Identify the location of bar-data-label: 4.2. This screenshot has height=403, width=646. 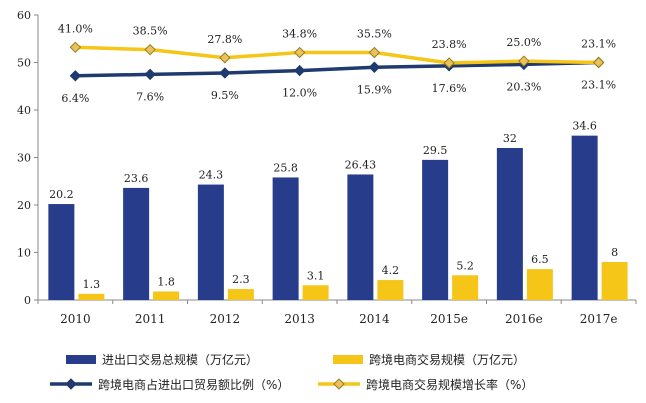
(391, 270).